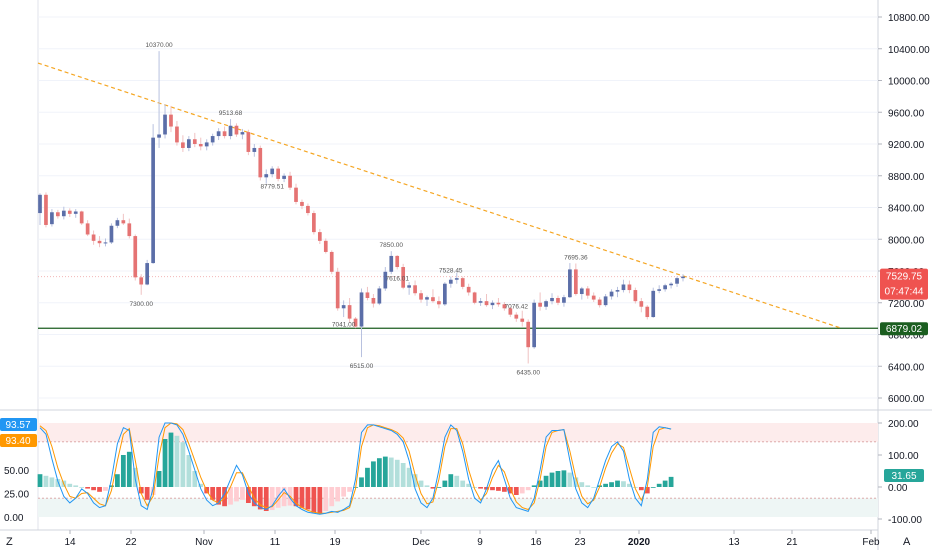 The height and width of the screenshot is (550, 932). I want to click on oscillator-tick-label: 0.00, so click(898, 488).